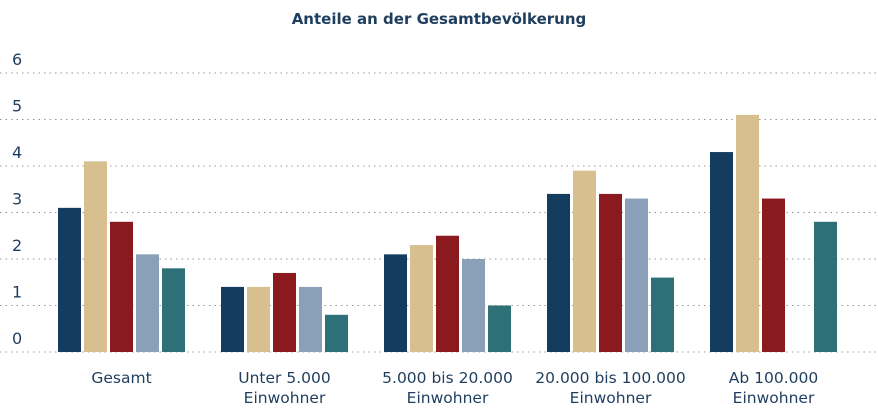  Describe the element at coordinates (773, 388) in the screenshot. I see `x-tick-label: Ab 100.000 Einwohner` at that location.